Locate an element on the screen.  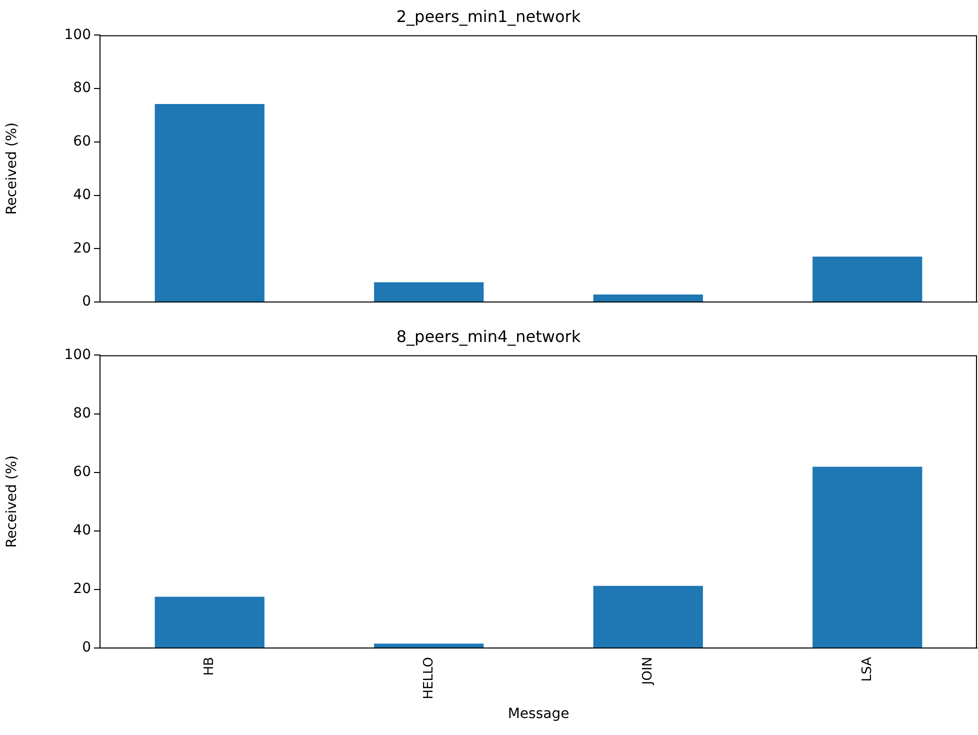
chart-title: 8_peers_min4_network is located at coordinates (489, 336).